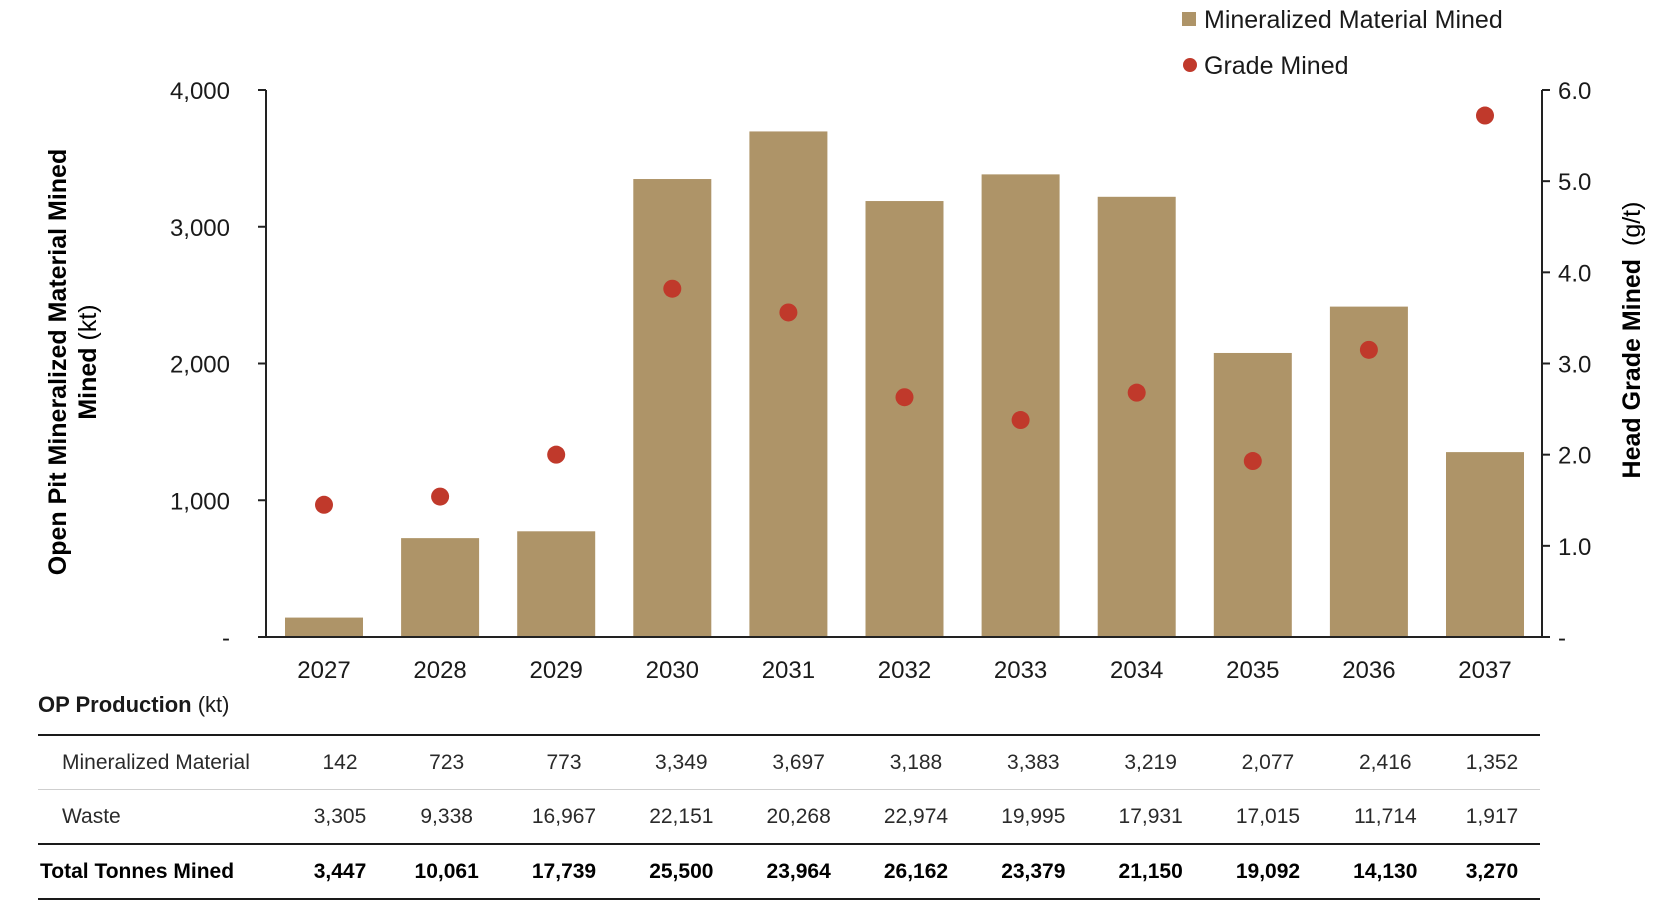 This screenshot has height=910, width=1668. What do you see at coordinates (904, 397) in the screenshot?
I see `grade-point-2032` at bounding box center [904, 397].